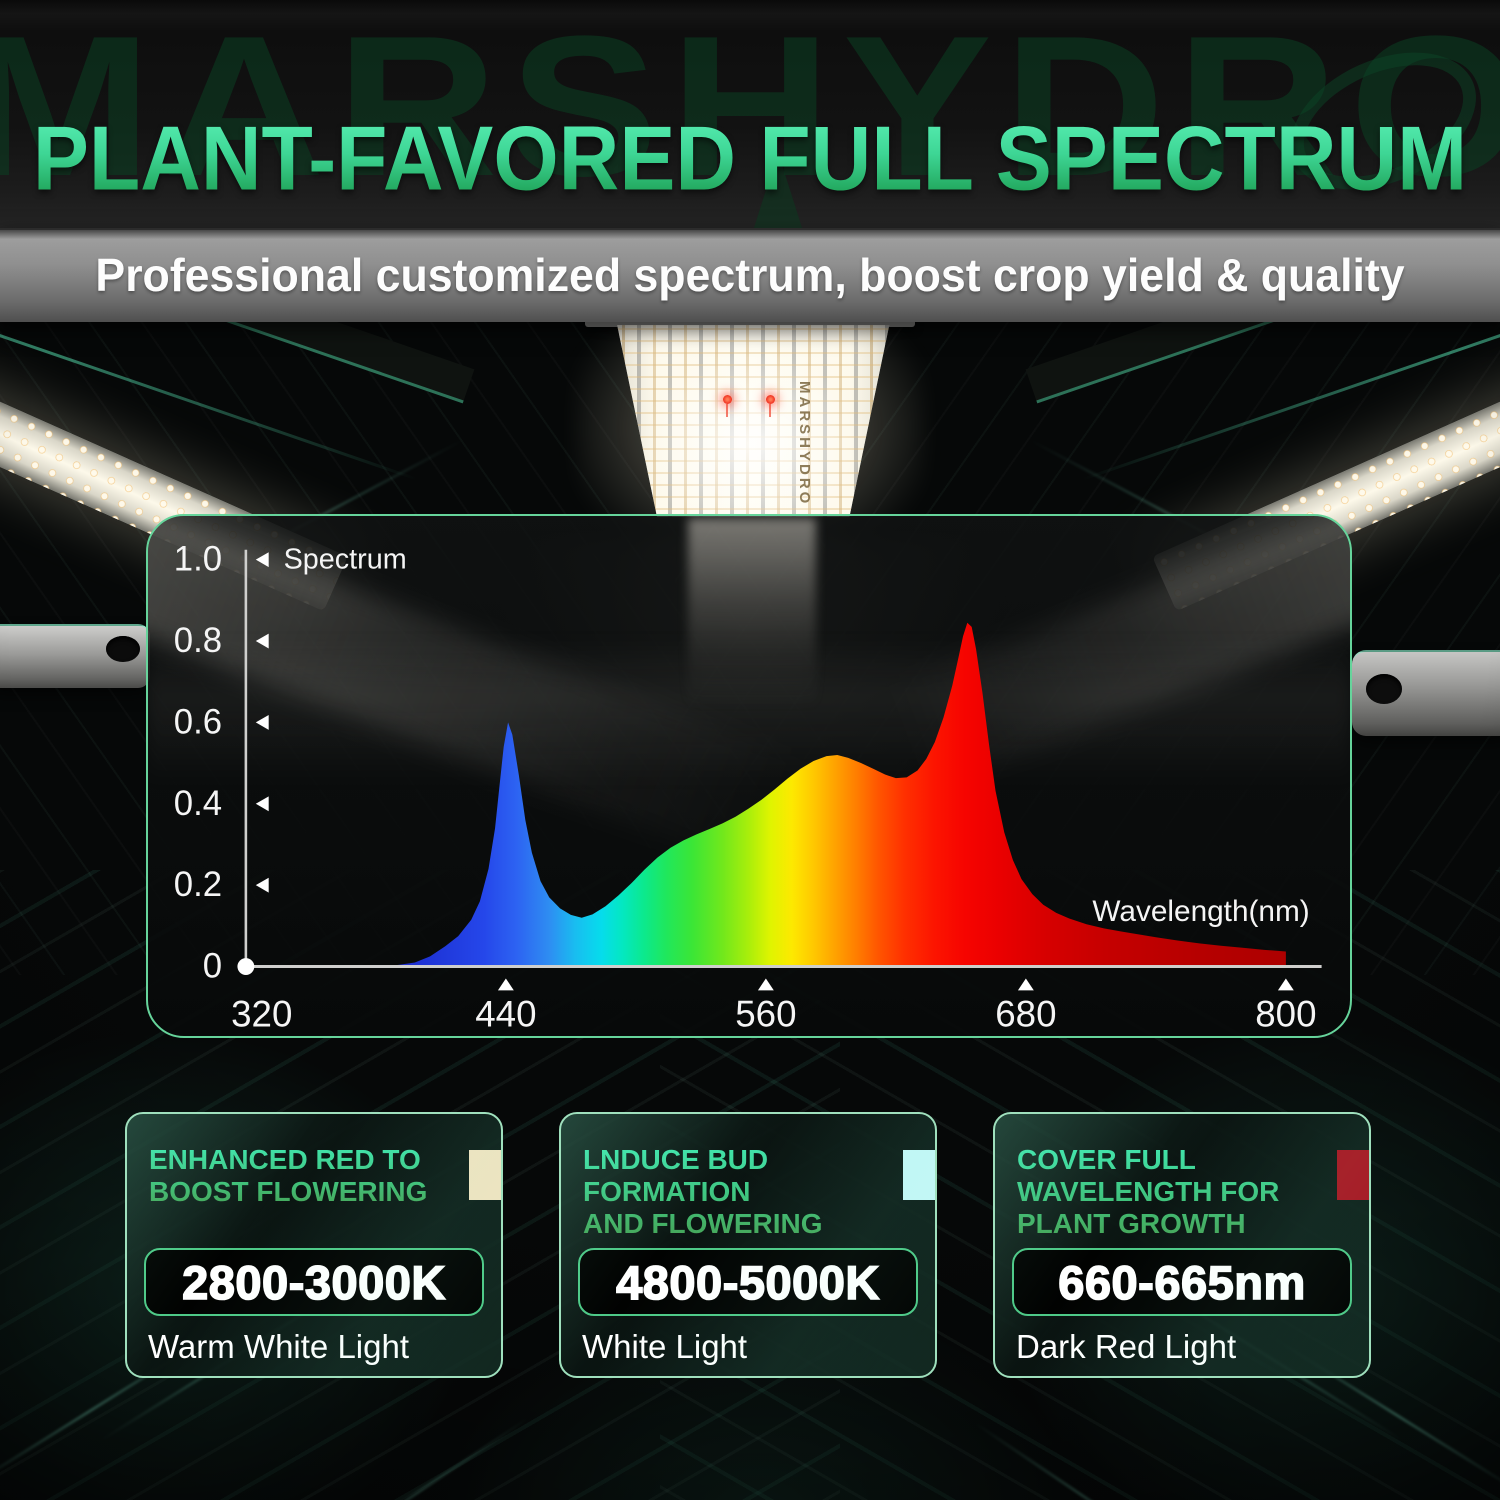 The height and width of the screenshot is (1500, 1500). I want to click on x-tick-label: 320, so click(261, 1014).